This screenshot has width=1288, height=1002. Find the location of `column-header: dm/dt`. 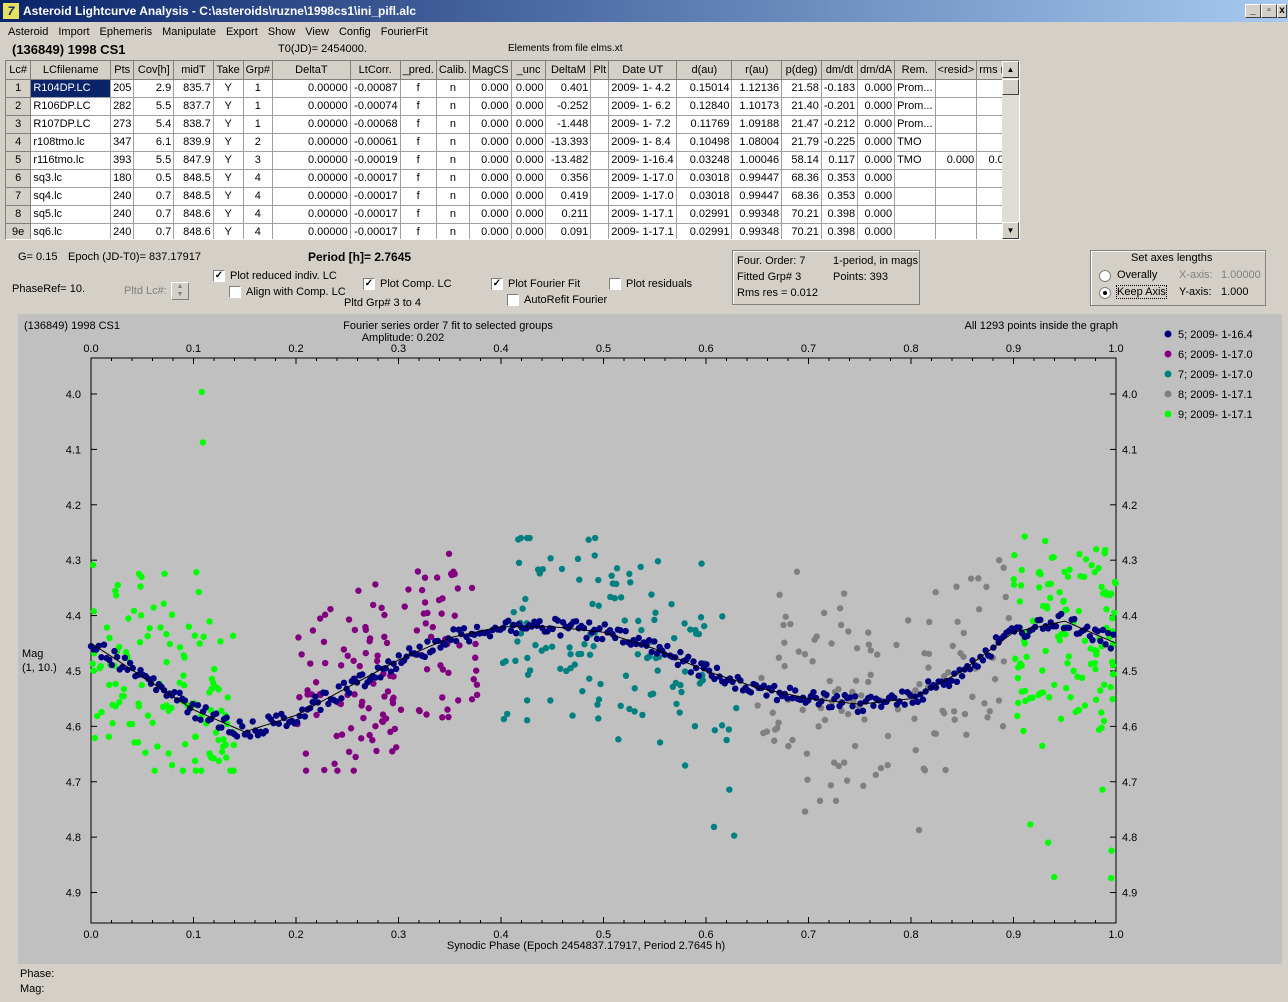

column-header: dm/dt is located at coordinates (840, 70).